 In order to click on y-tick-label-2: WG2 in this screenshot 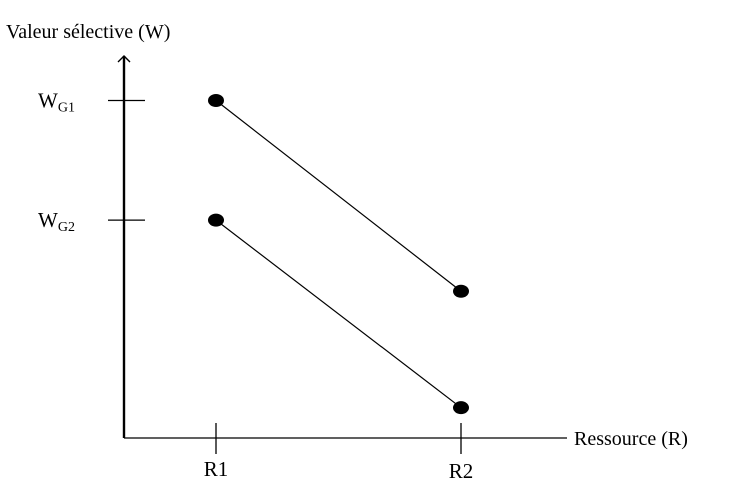, I will do `click(56, 221)`.